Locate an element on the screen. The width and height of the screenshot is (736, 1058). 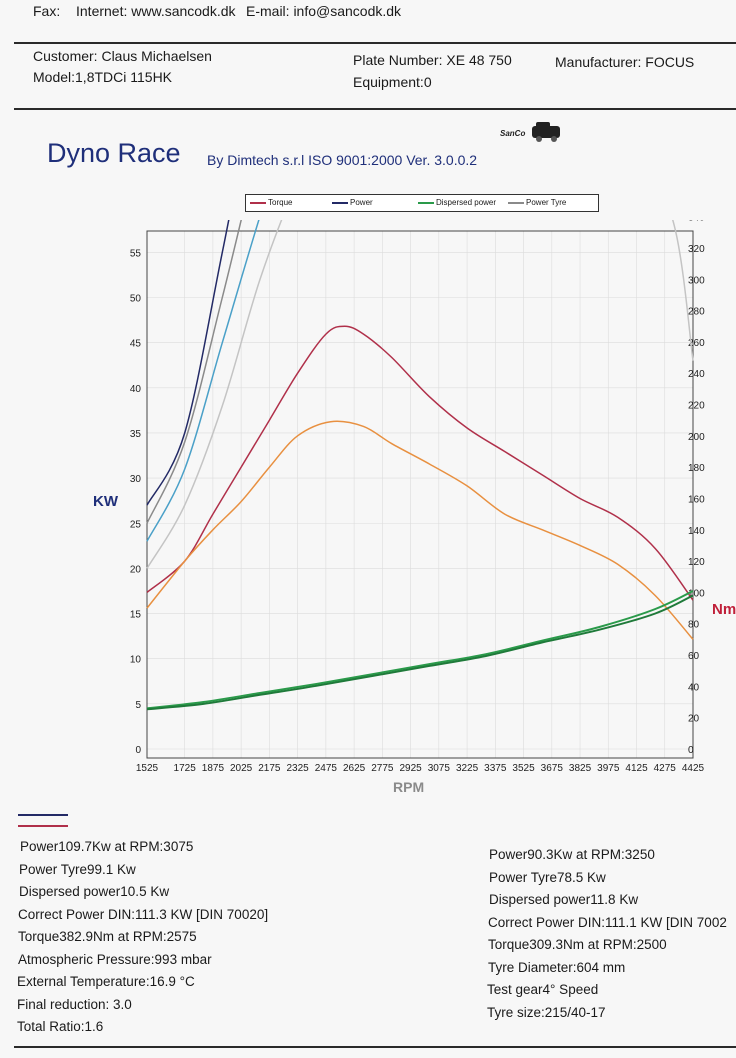
stat-dispersed: Dispersed power10.5 Kw is located at coordinates (94, 891).